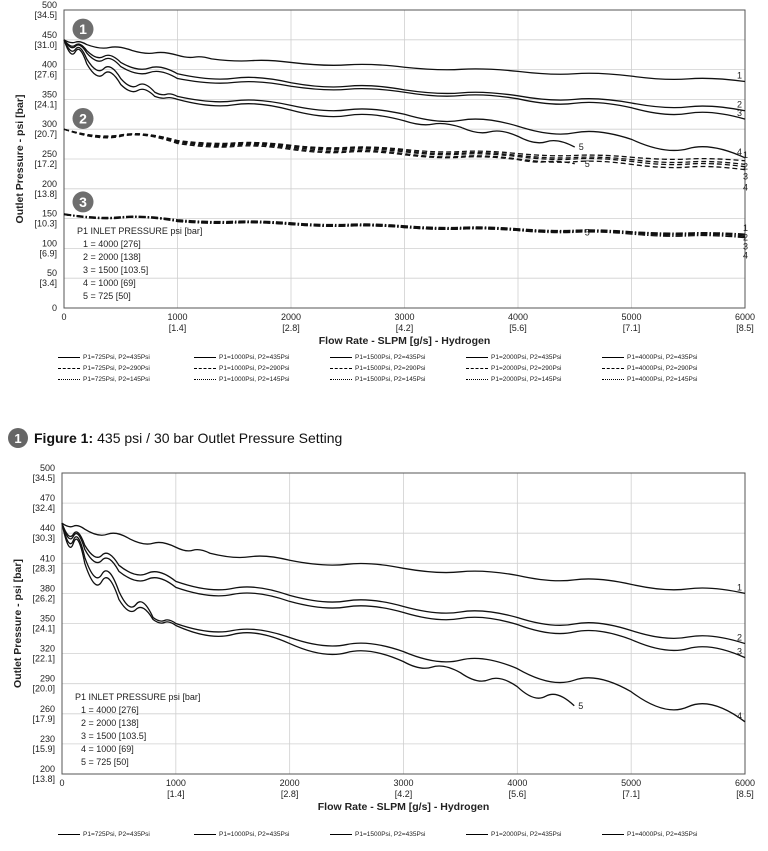  I want to click on y-tick-sublabel: [10.3], so click(45, 224).